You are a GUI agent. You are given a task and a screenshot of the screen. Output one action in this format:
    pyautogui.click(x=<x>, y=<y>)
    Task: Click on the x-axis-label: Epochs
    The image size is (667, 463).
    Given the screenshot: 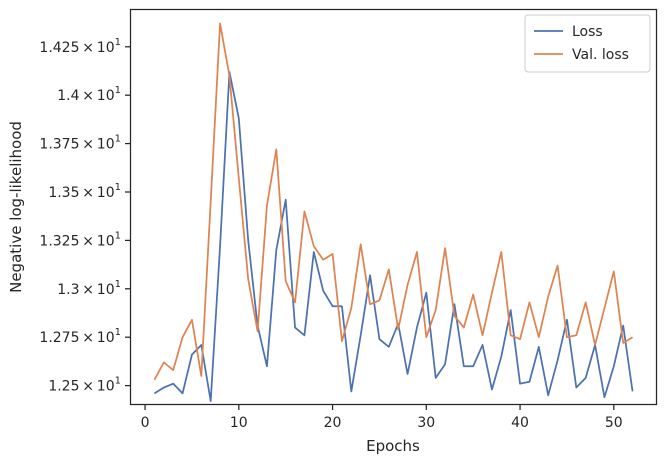 What is the action you would take?
    pyautogui.click(x=393, y=446)
    